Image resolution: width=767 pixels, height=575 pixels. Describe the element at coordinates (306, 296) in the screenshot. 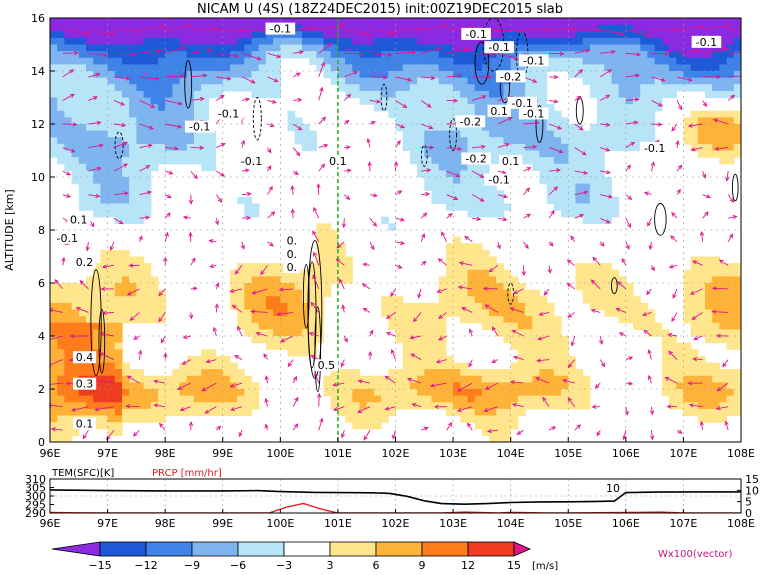

I see `contour-ring` at that location.